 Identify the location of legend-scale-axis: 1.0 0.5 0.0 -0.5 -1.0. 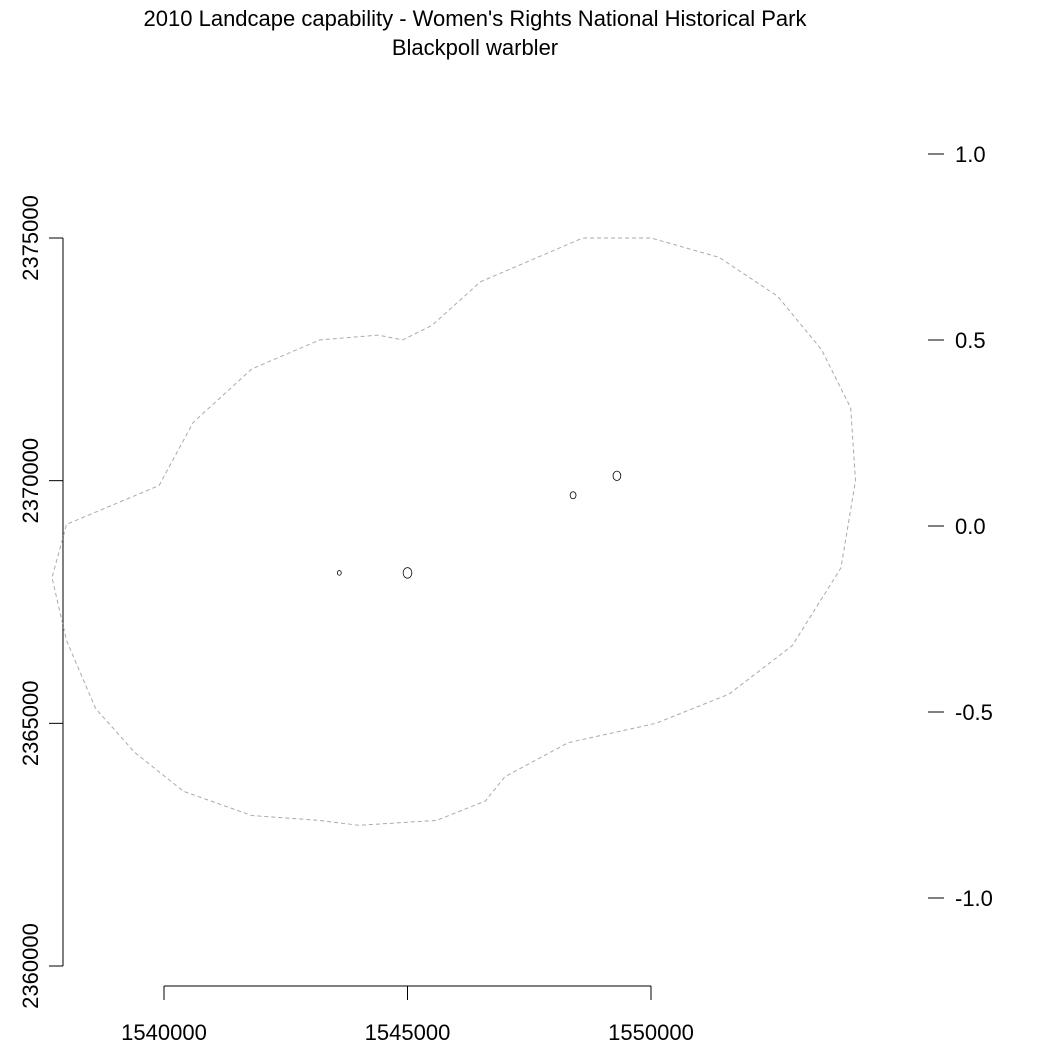
(960, 526).